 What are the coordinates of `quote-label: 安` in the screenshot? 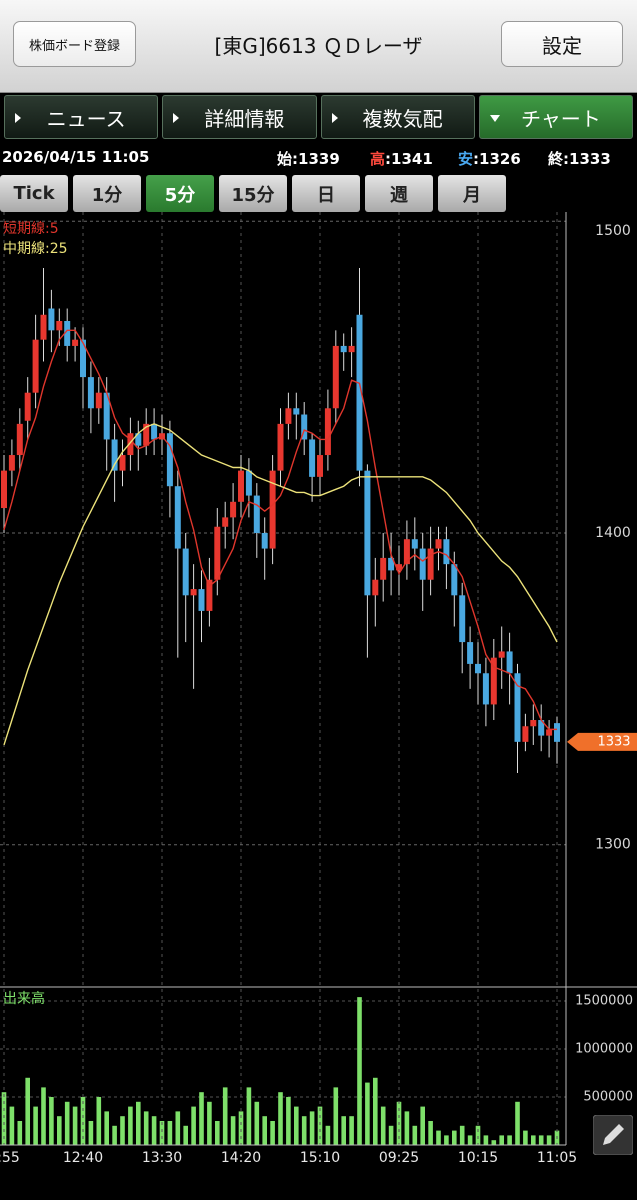 It's located at (466, 159).